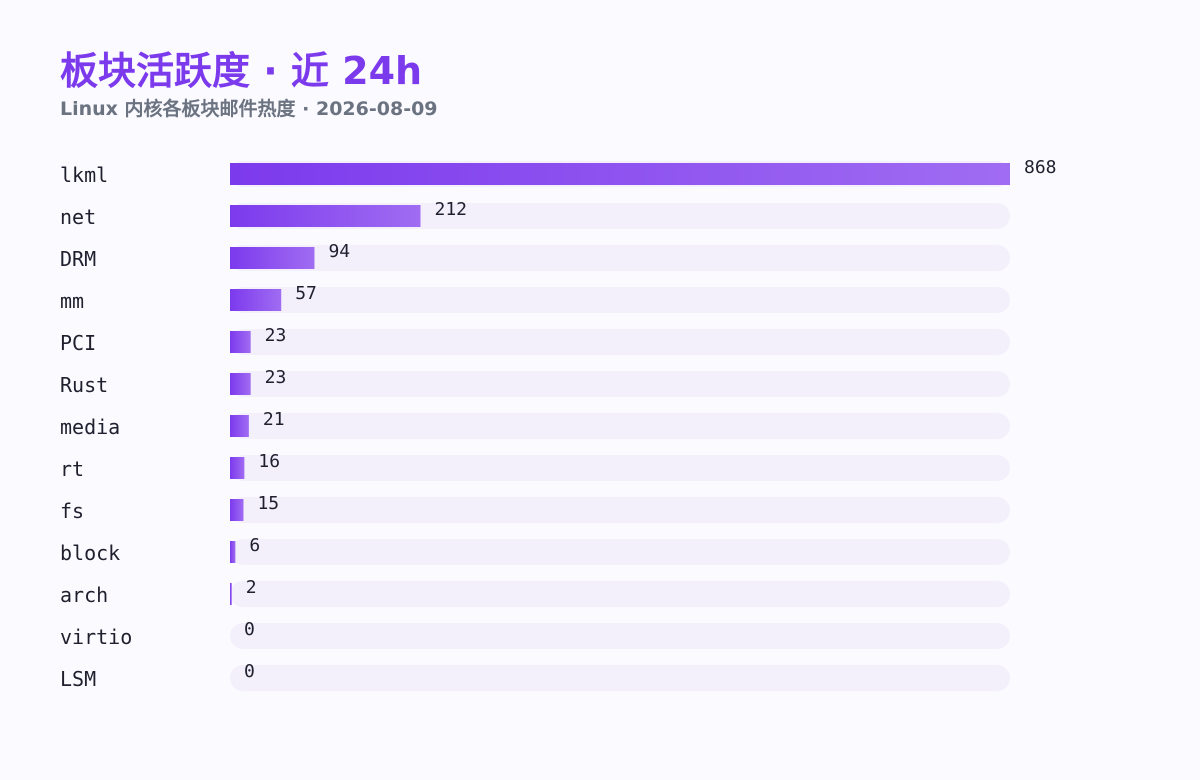  I want to click on value-label: 16, so click(269, 461).